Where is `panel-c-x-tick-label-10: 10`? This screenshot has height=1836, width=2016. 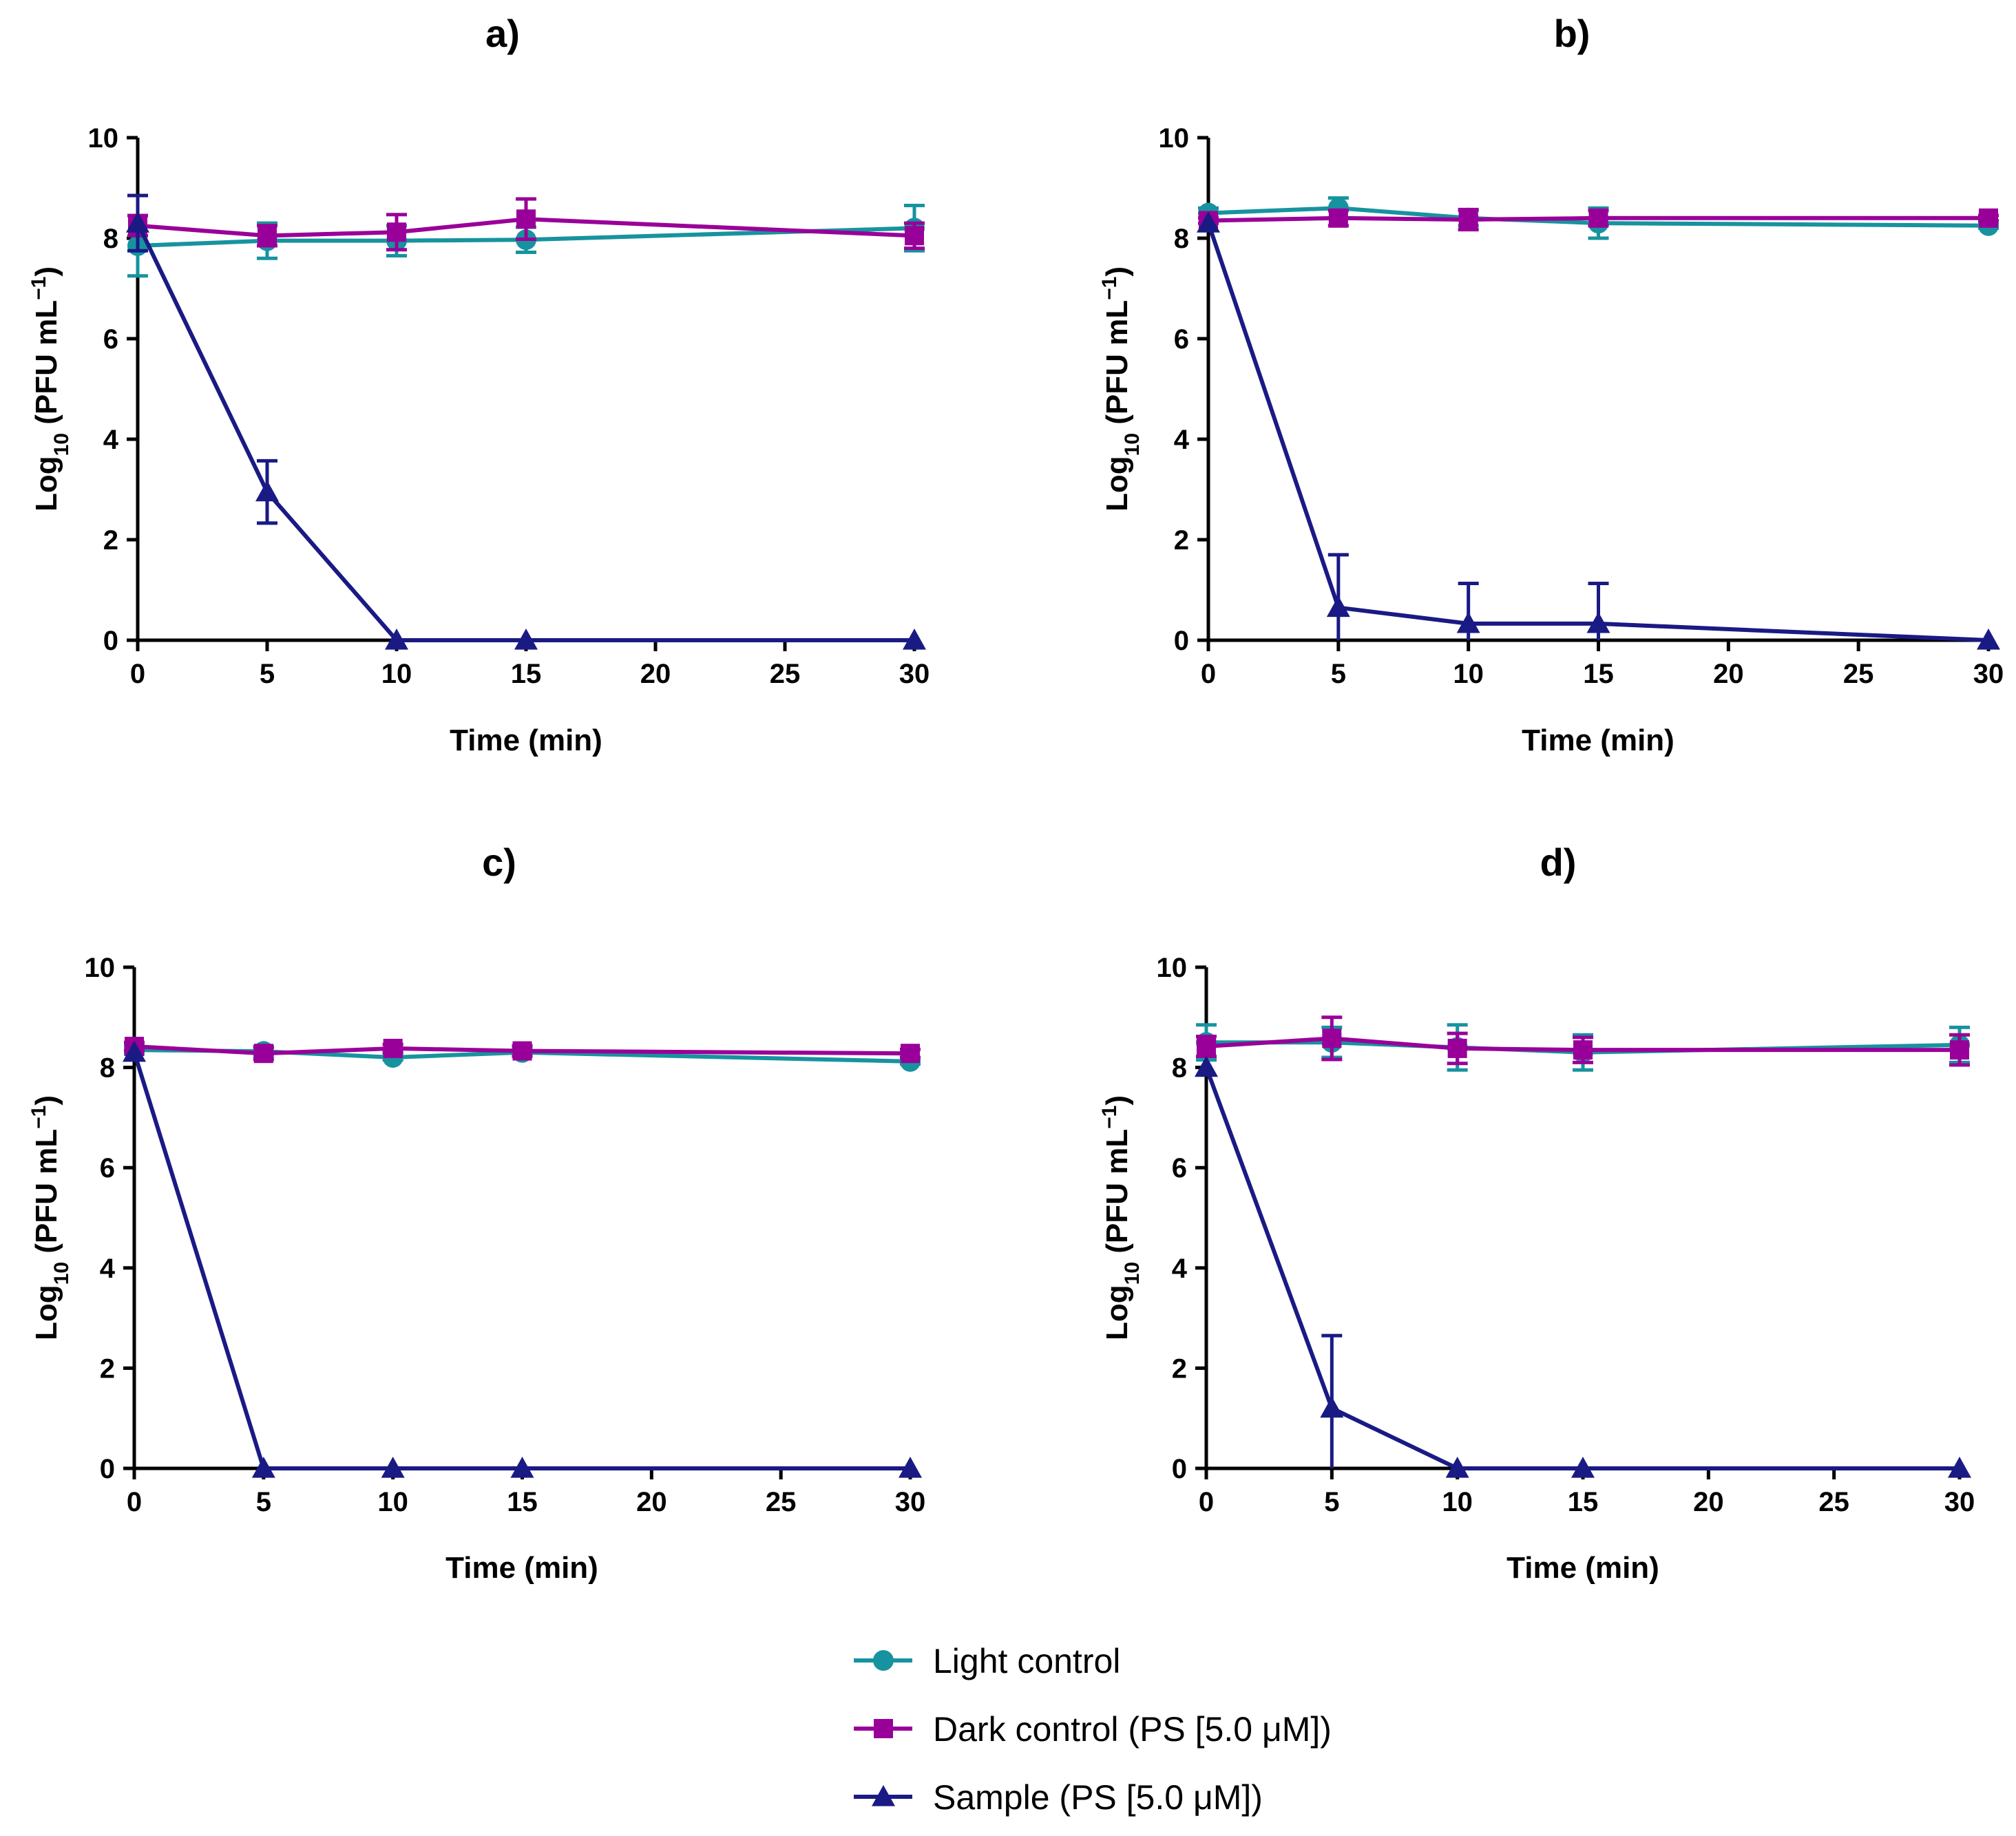
panel-c-x-tick-label-10: 10 is located at coordinates (392, 1502).